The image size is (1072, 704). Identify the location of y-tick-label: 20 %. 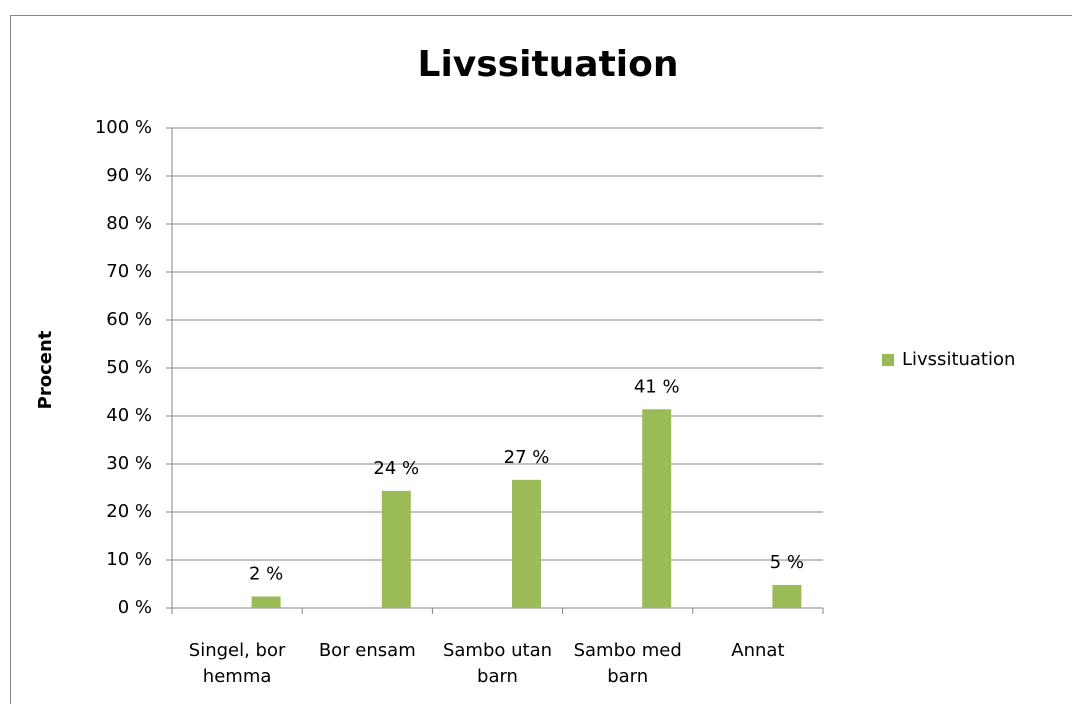
(129, 511).